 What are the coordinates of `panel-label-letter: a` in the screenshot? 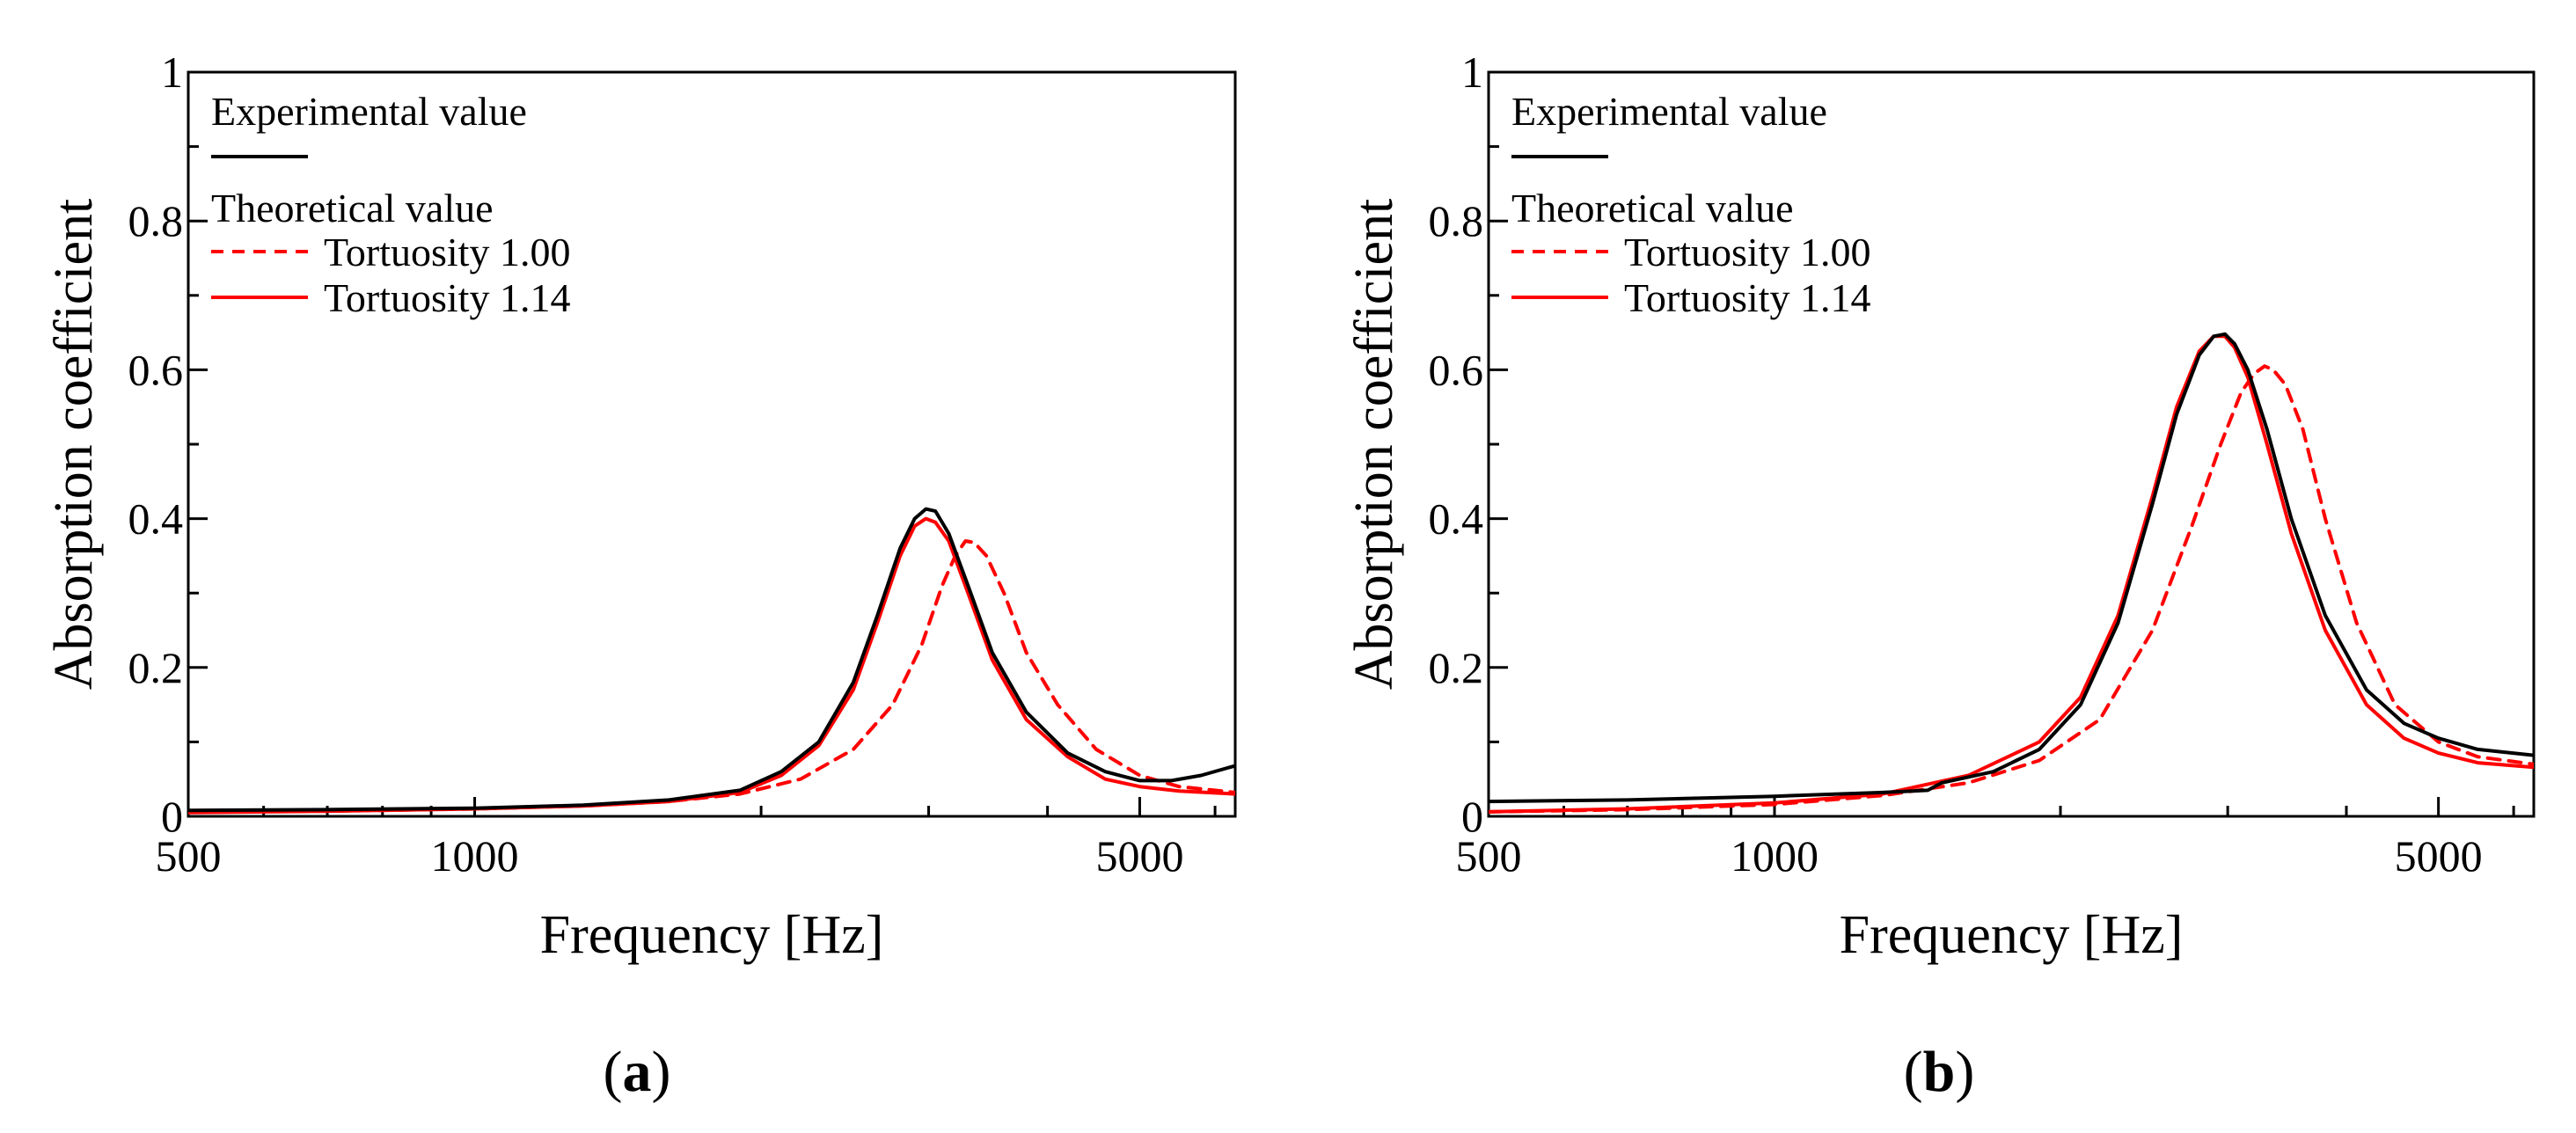 It's located at (637, 1072).